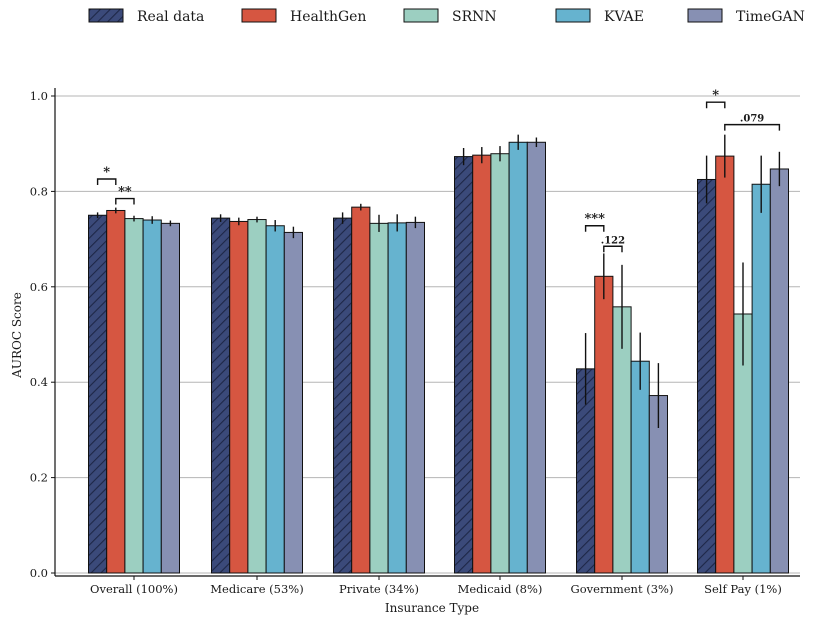 This screenshot has width=814, height=623. Describe the element at coordinates (125, 192) in the screenshot. I see `significance-label-1: **` at that location.